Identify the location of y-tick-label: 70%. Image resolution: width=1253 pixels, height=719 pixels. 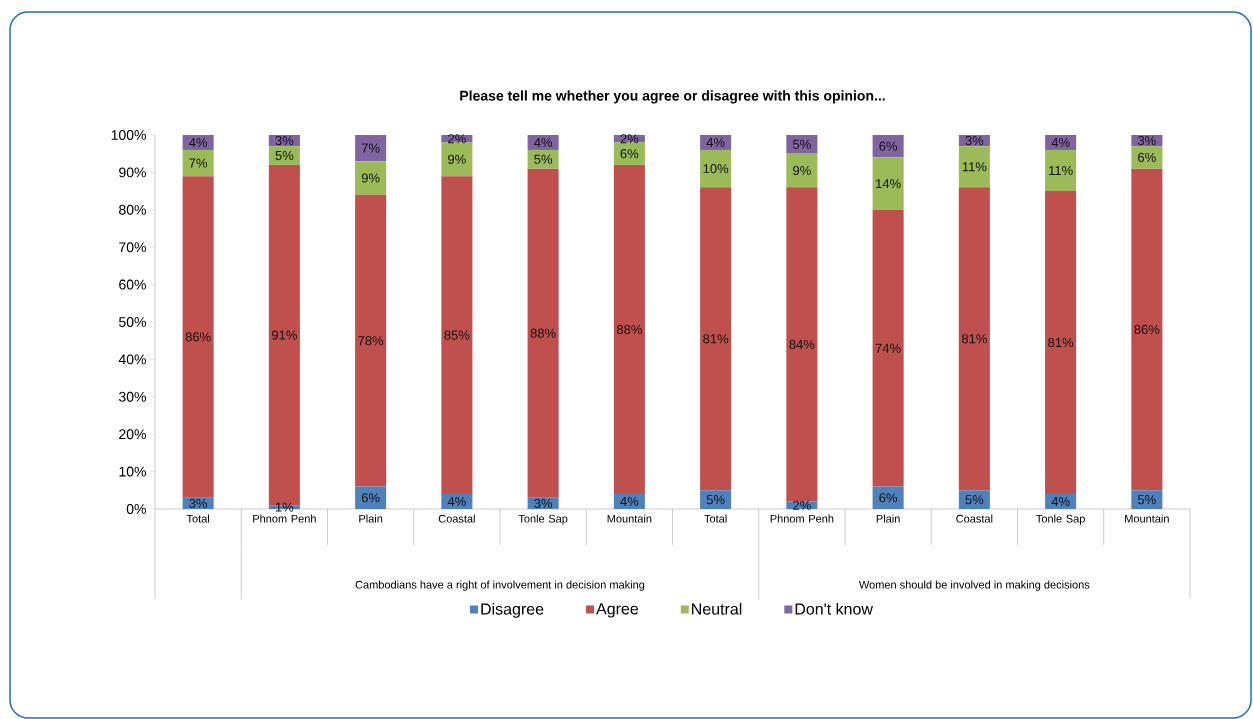
(132, 247).